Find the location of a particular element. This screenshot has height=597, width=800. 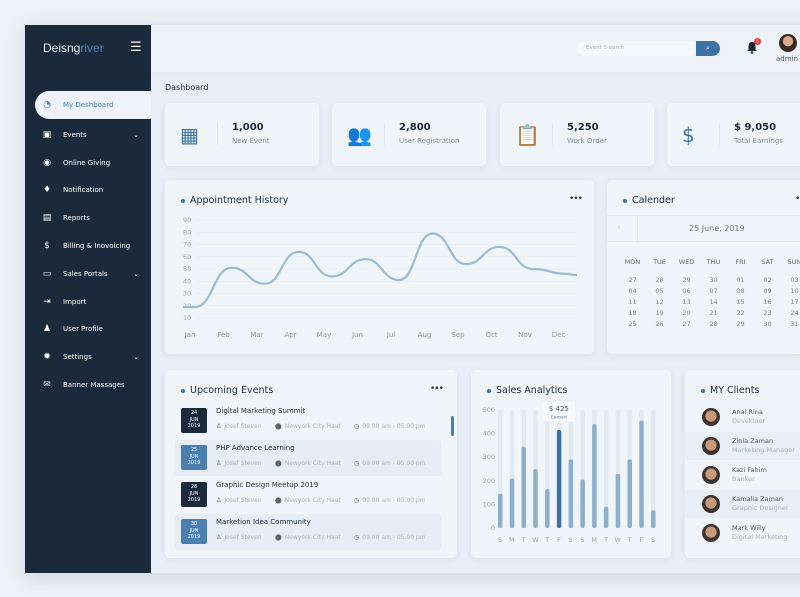

sidebar-item-my-deshboard: ◔ My Deshboard is located at coordinates (93, 105).